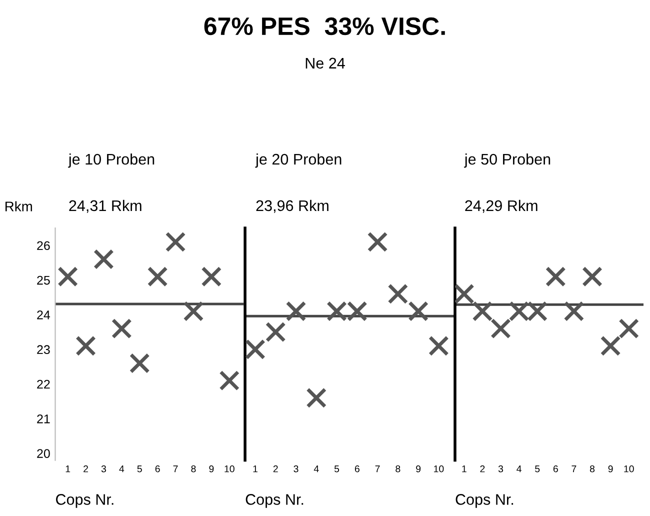 The height and width of the screenshot is (516, 650). What do you see at coordinates (325, 63) in the screenshot?
I see `text: Ne 24` at bounding box center [325, 63].